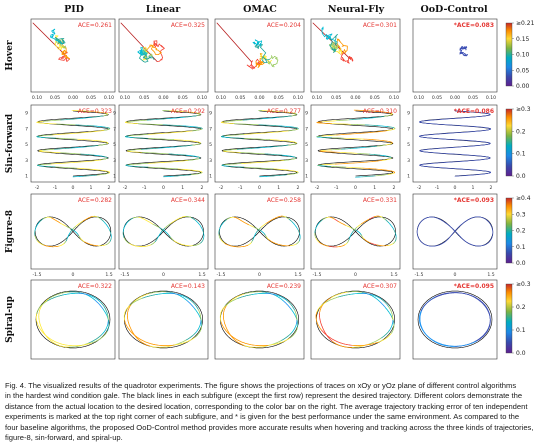 The image size is (554, 443). What do you see at coordinates (188, 286) in the screenshot?
I see `ace-label: ACE=0.143` at bounding box center [188, 286].